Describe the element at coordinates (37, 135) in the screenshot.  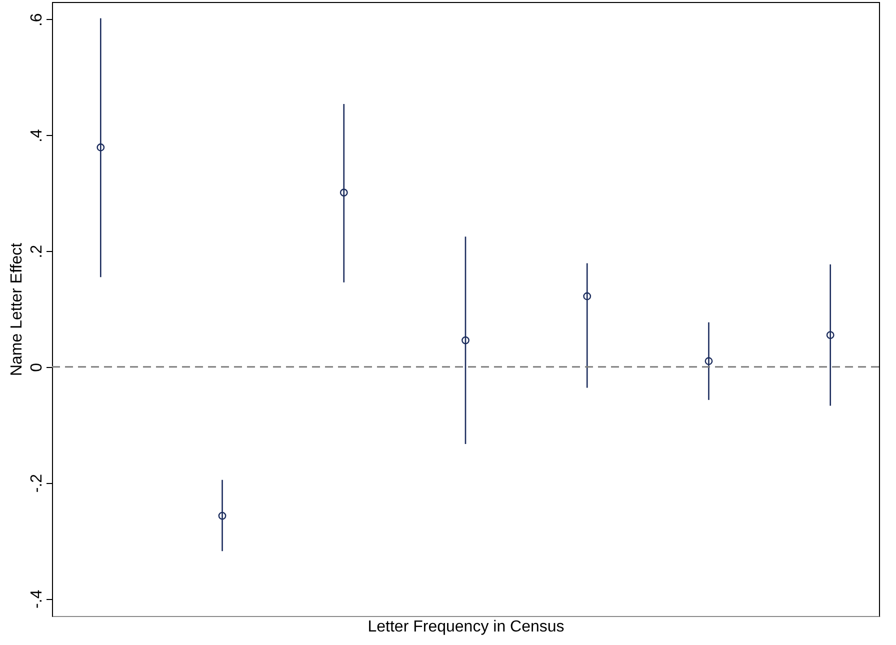
I see `y-tick-label: .4` at that location.